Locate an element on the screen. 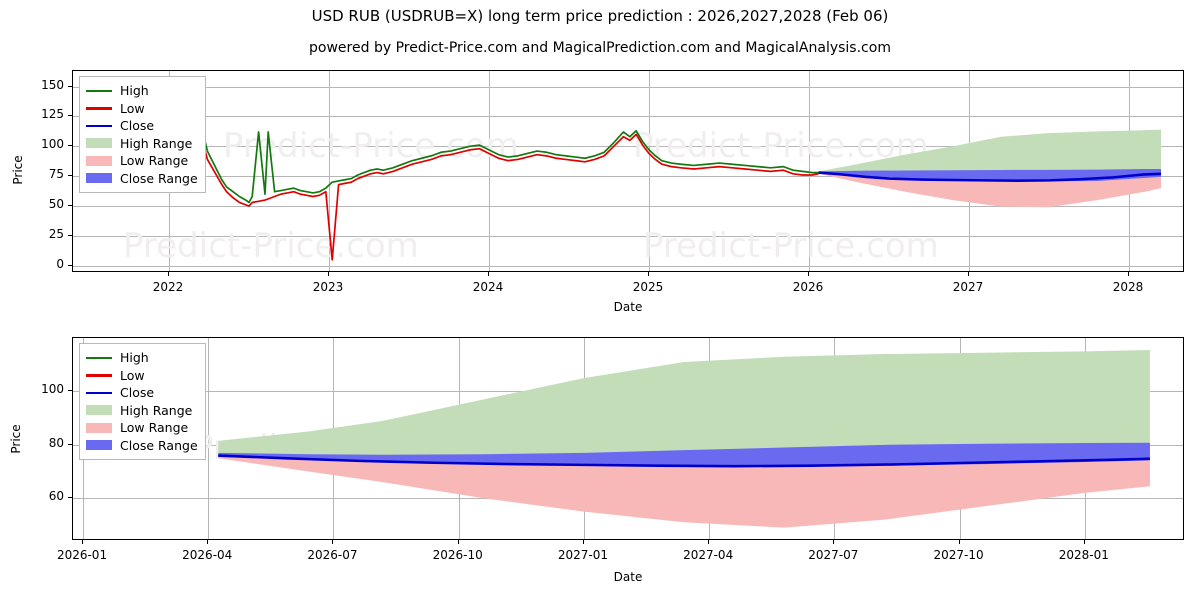  y-axis-tick-label: 150 is located at coordinates (52, 84).